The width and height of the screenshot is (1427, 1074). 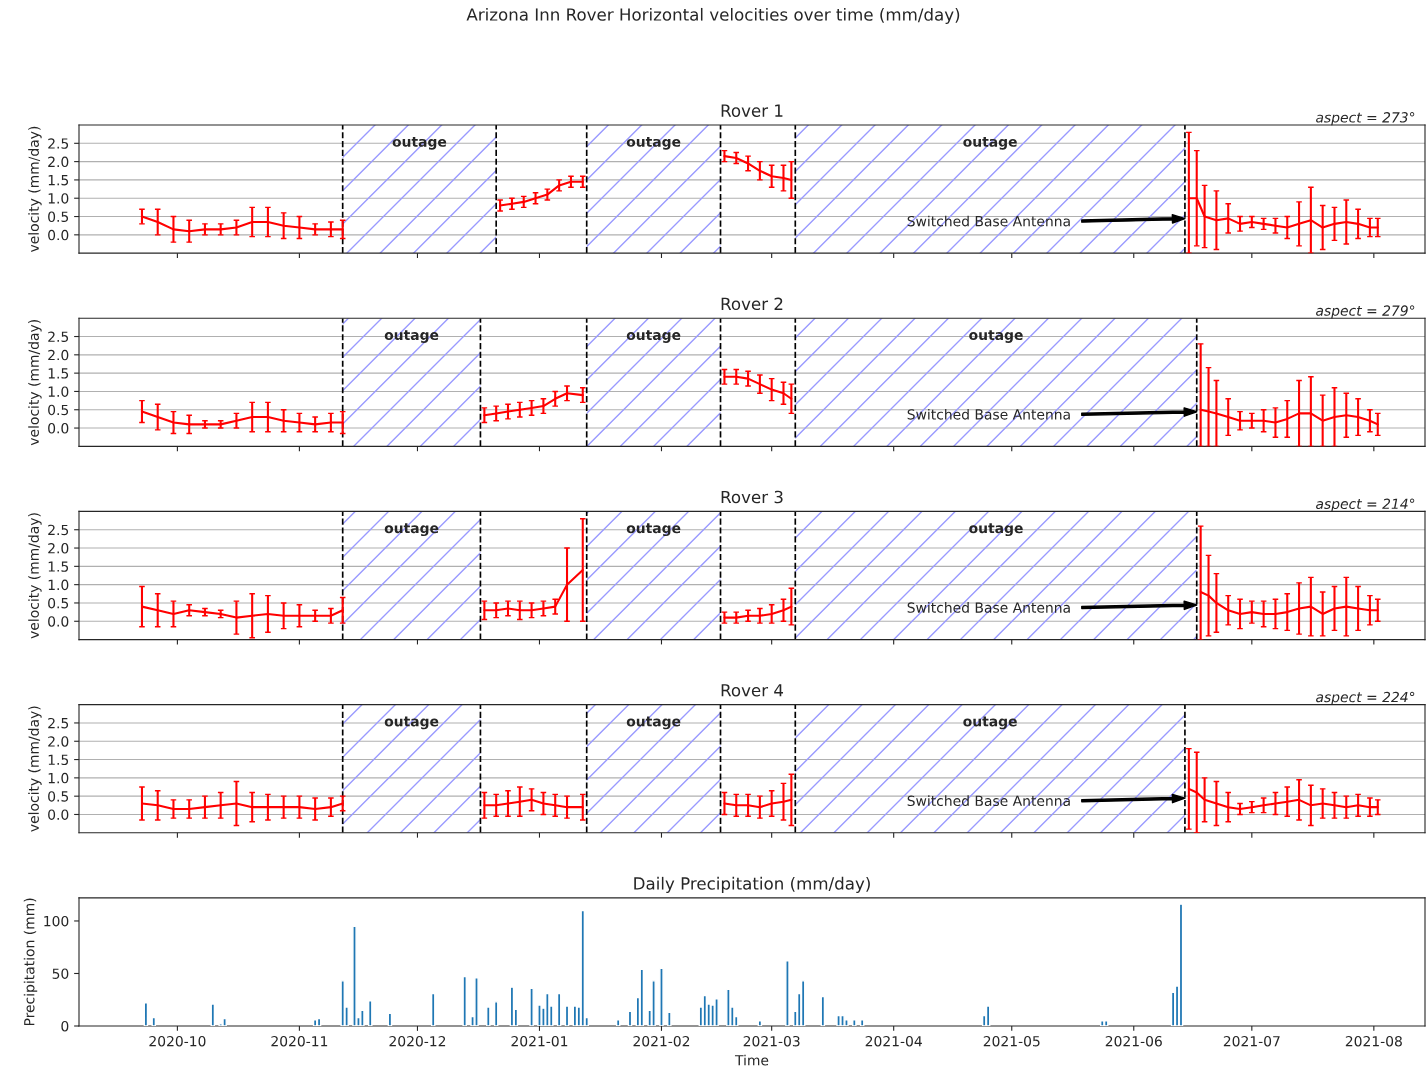 I want to click on x-tick-label: 2021-05, so click(x=1011, y=1041).